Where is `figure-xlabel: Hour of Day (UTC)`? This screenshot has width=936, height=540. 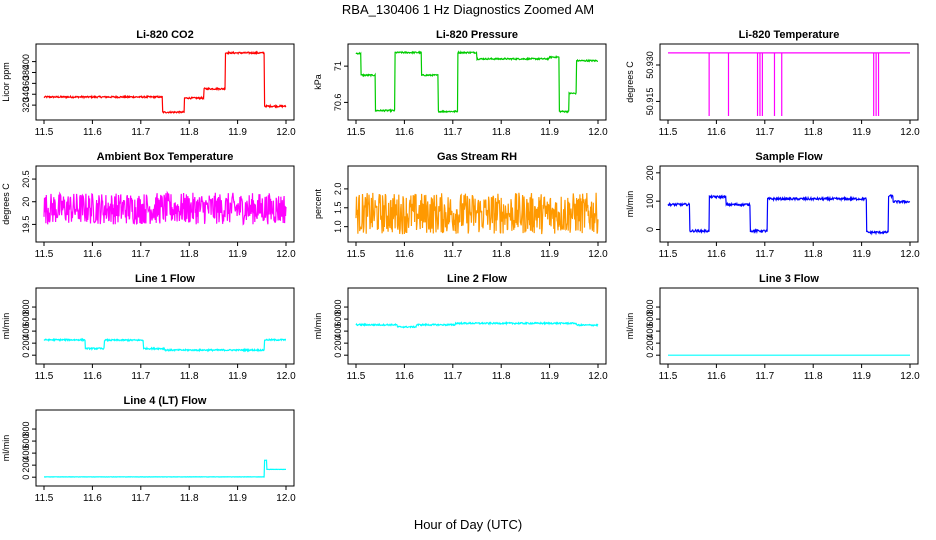
figure-xlabel: Hour of Day (UTC) is located at coordinates (468, 524).